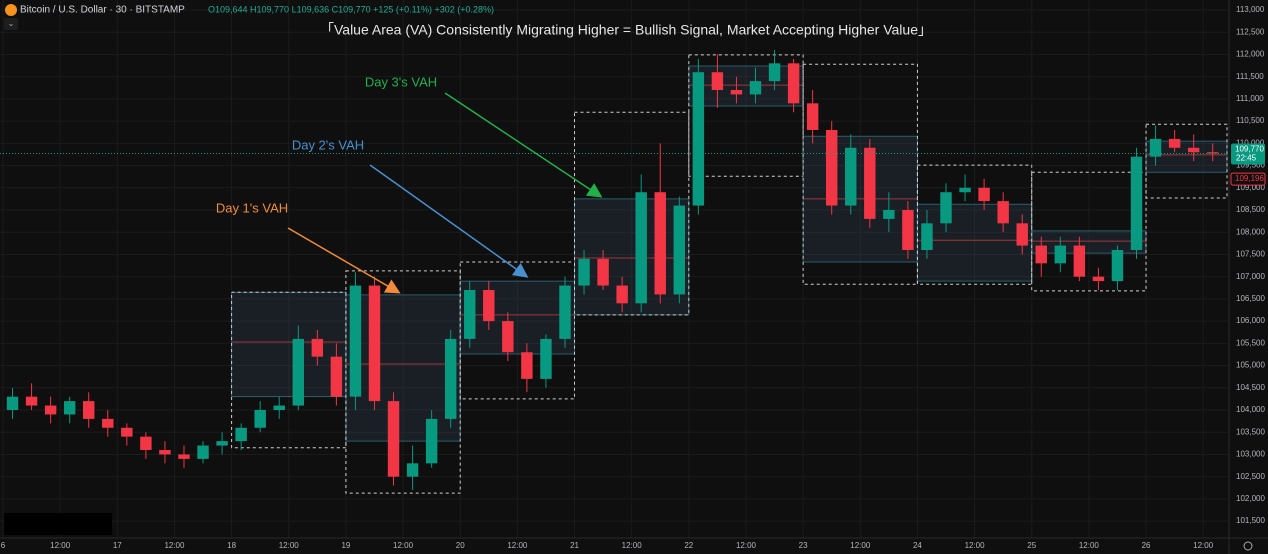 The width and height of the screenshot is (1268, 554). What do you see at coordinates (1250, 476) in the screenshot?
I see `y-tick-label: 102,500` at bounding box center [1250, 476].